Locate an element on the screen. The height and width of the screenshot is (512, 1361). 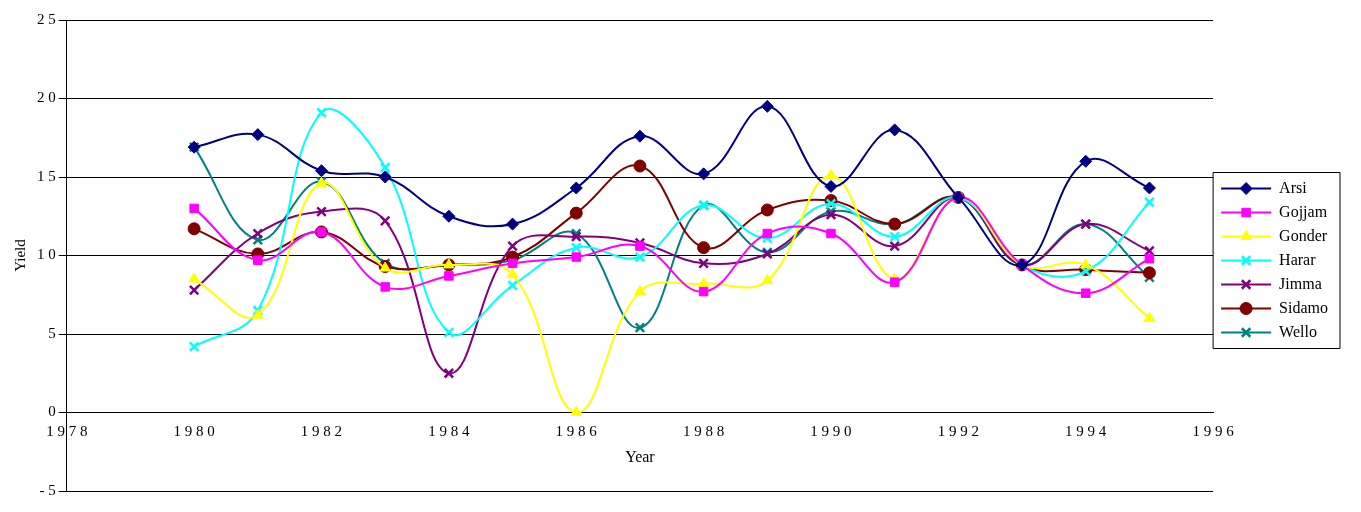
legend-label: Wello is located at coordinates (1298, 331).